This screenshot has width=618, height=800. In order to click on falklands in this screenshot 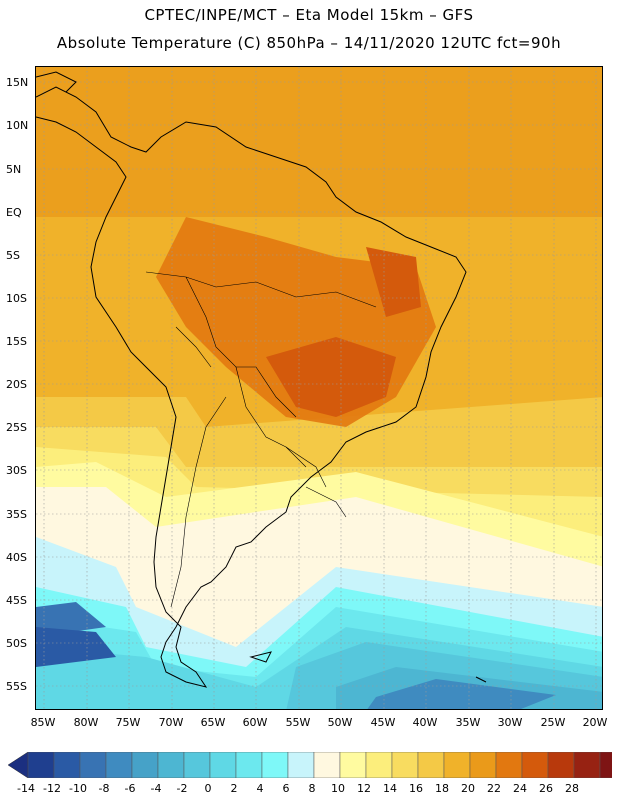, I will do `click(481, 679)`.